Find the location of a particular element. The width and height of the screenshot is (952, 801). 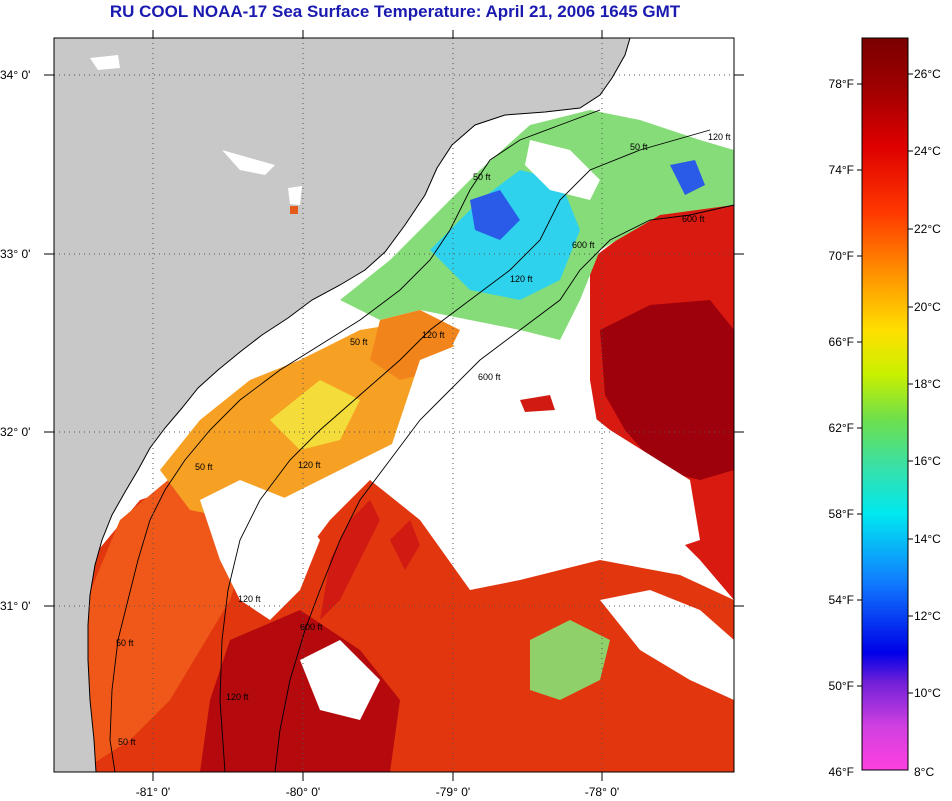

south-green-patch is located at coordinates (570, 660).